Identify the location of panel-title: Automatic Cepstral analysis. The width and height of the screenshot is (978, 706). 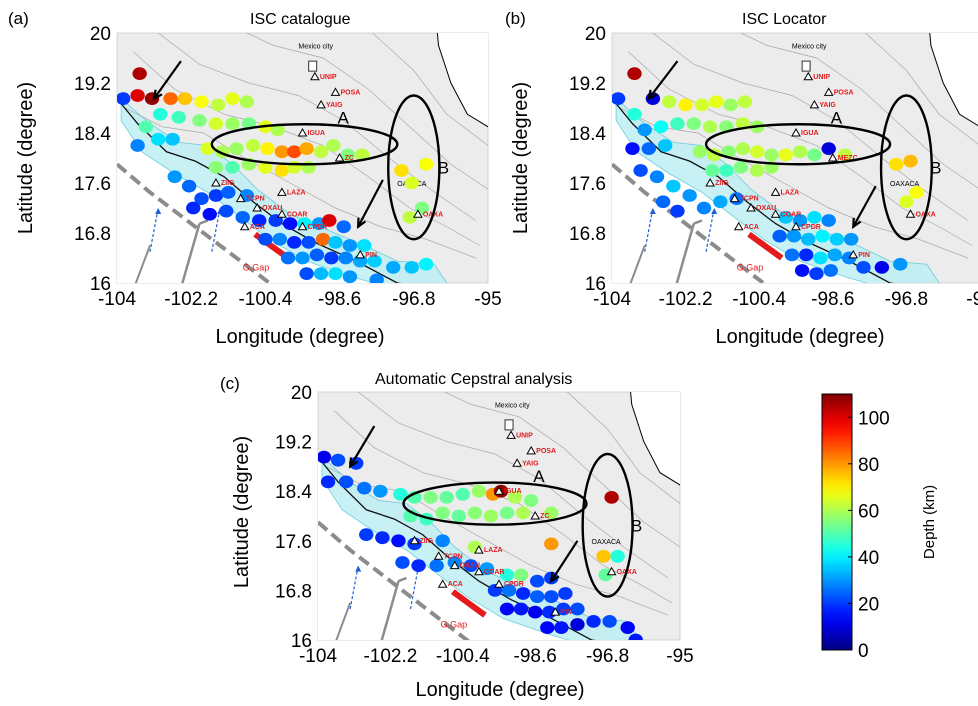
(473, 379).